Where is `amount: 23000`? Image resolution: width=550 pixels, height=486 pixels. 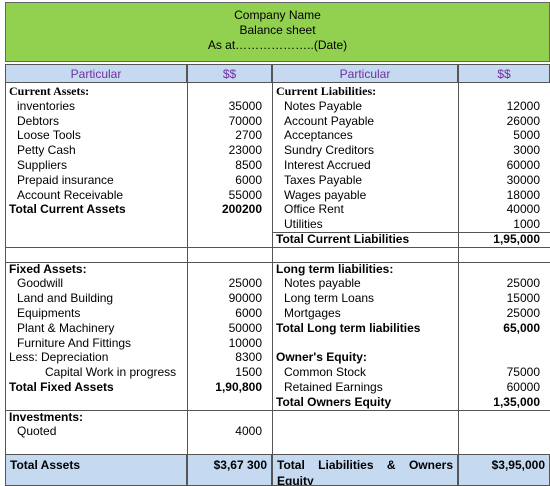 amount: 23000 is located at coordinates (245, 150).